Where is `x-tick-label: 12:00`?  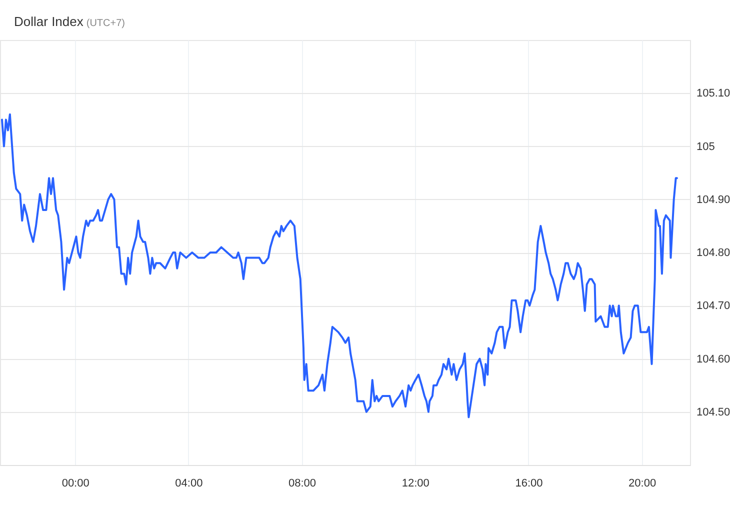 x-tick-label: 12:00 is located at coordinates (416, 484).